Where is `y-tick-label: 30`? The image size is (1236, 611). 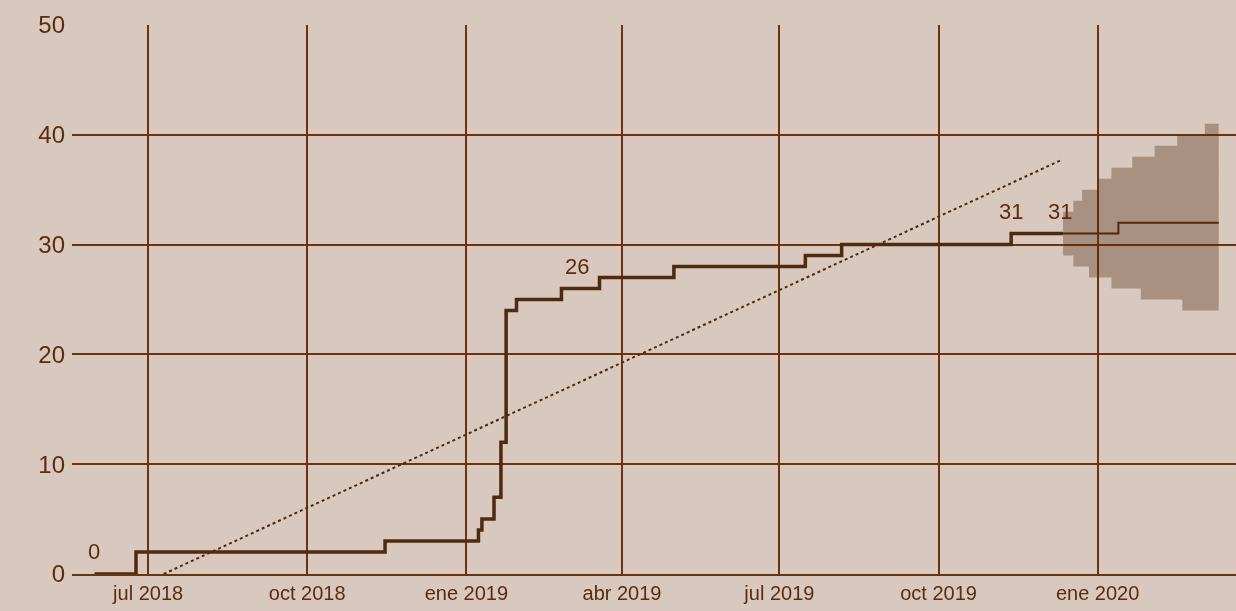 y-tick-label: 30 is located at coordinates (51, 244).